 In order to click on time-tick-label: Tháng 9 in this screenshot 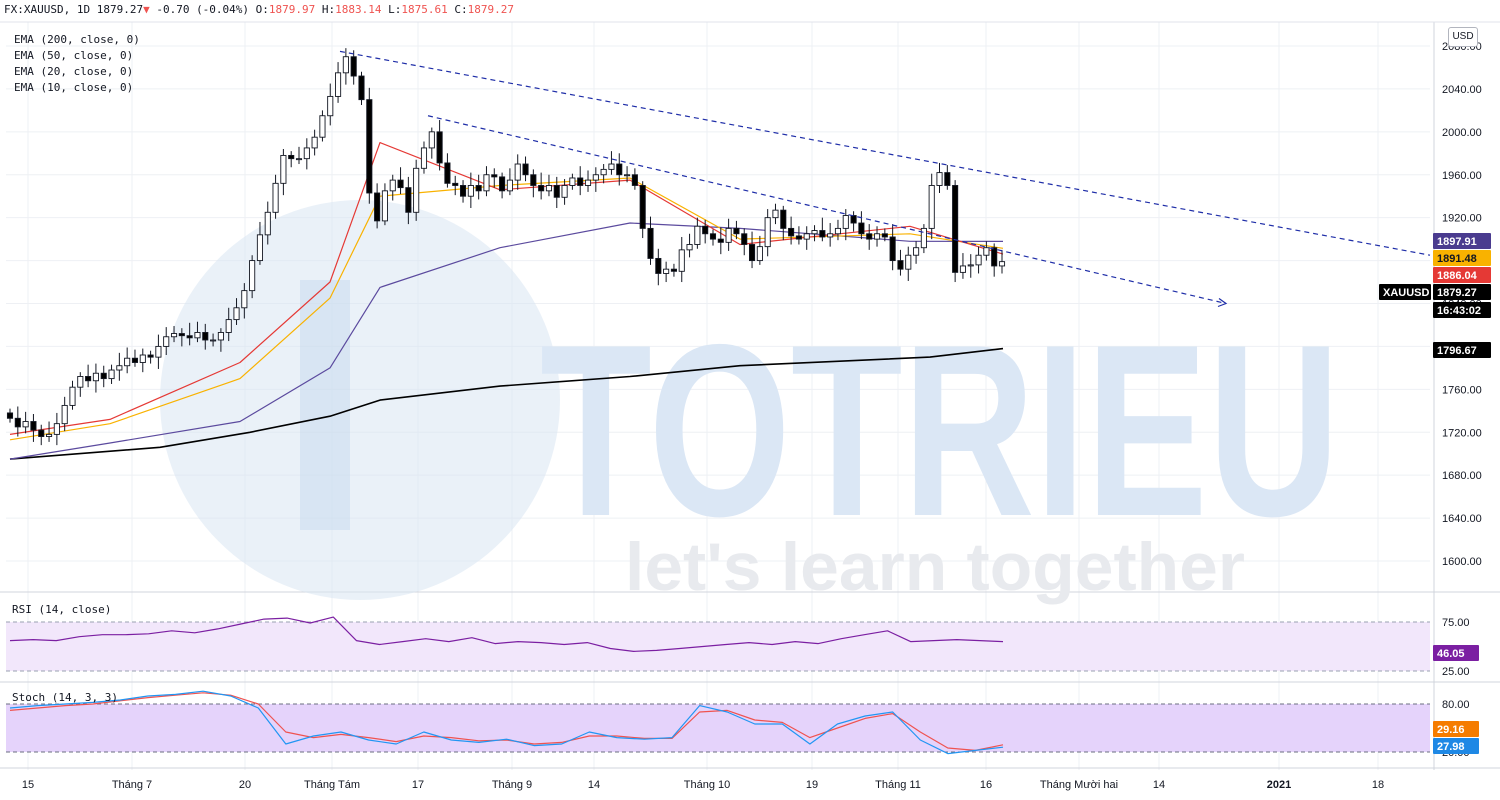, I will do `click(512, 785)`.